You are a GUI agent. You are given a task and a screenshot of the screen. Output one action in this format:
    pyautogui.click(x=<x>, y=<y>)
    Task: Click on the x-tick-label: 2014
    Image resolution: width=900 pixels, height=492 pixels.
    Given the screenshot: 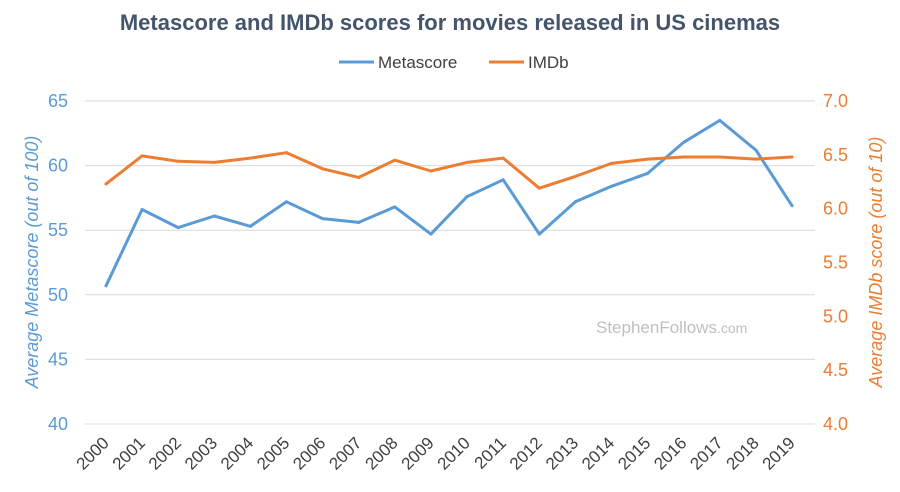 What is the action you would take?
    pyautogui.click(x=598, y=453)
    